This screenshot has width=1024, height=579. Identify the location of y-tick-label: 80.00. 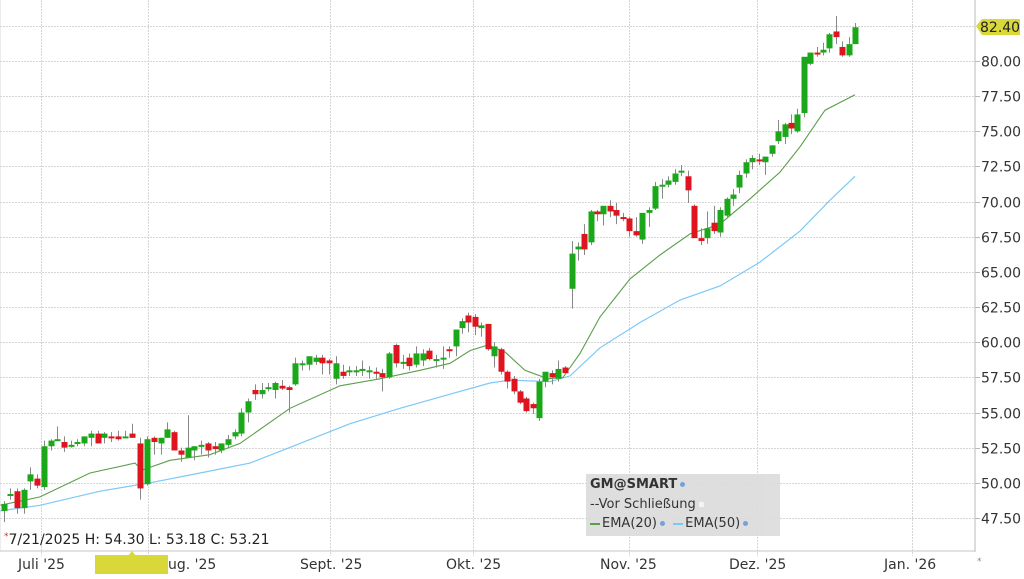
(1001, 63).